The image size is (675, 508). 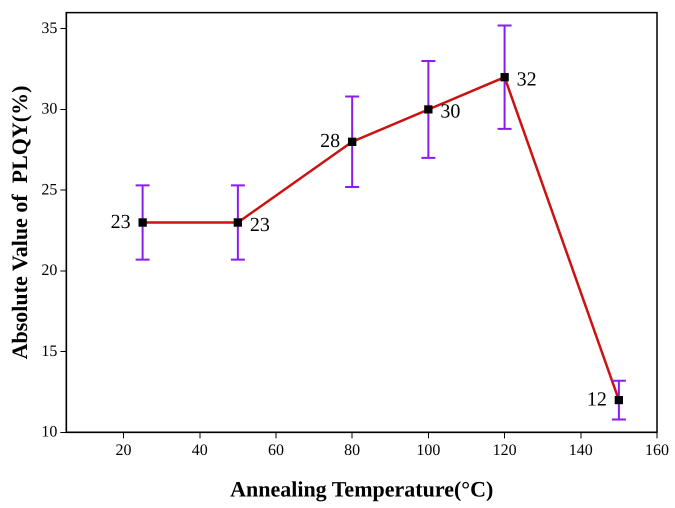 I want to click on x-tick-label: 160, so click(x=657, y=451).